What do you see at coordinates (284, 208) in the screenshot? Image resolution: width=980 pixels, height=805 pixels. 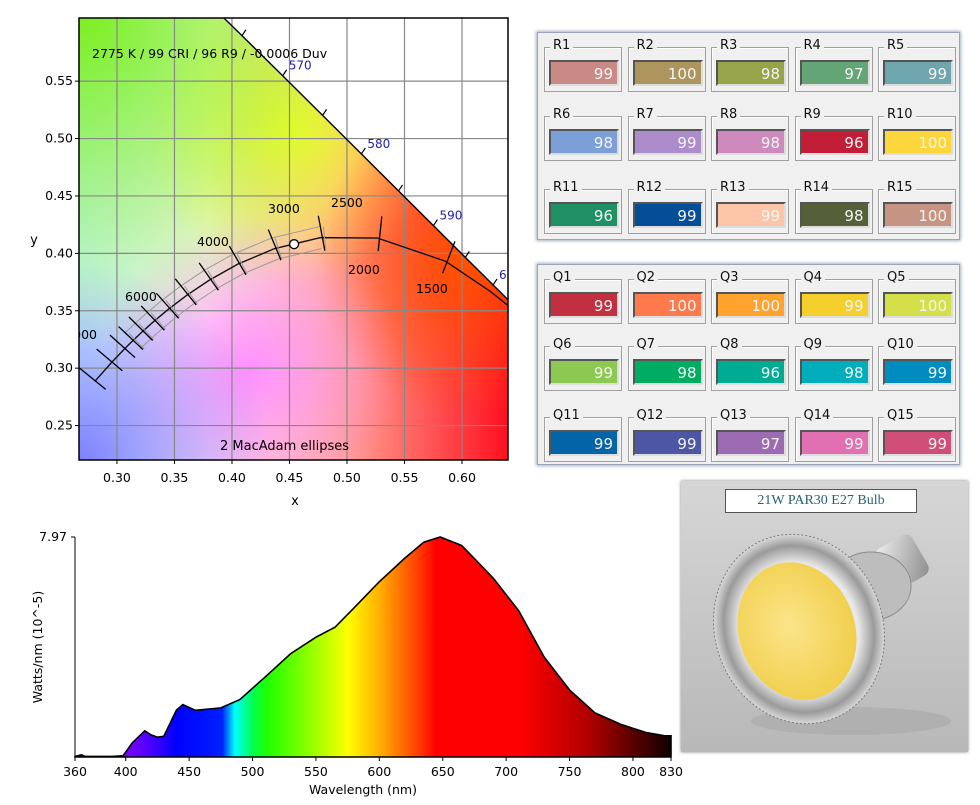 I see `cct-label: 3000` at bounding box center [284, 208].